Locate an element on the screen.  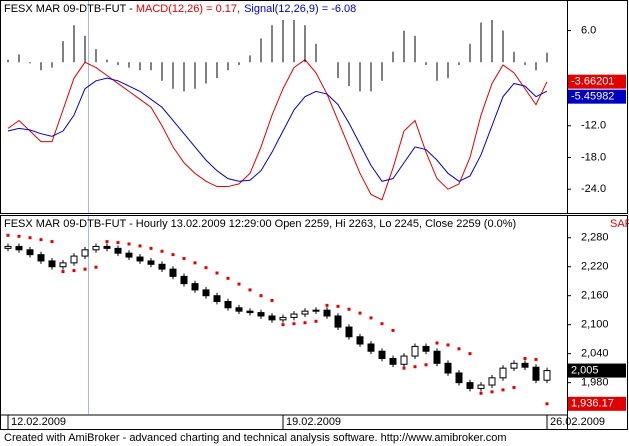
y-tick-label: 1,980 is located at coordinates (595, 383).